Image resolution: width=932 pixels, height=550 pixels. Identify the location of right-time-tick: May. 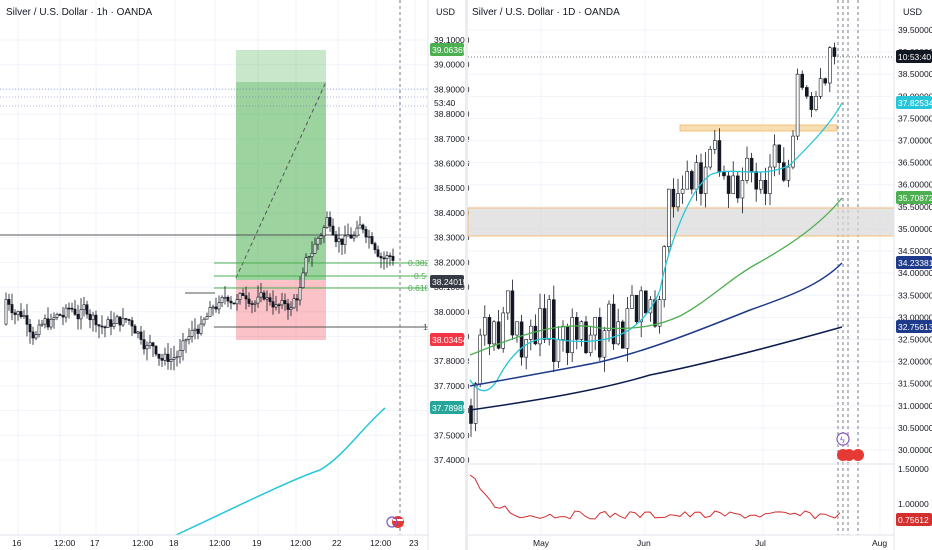
(541, 543).